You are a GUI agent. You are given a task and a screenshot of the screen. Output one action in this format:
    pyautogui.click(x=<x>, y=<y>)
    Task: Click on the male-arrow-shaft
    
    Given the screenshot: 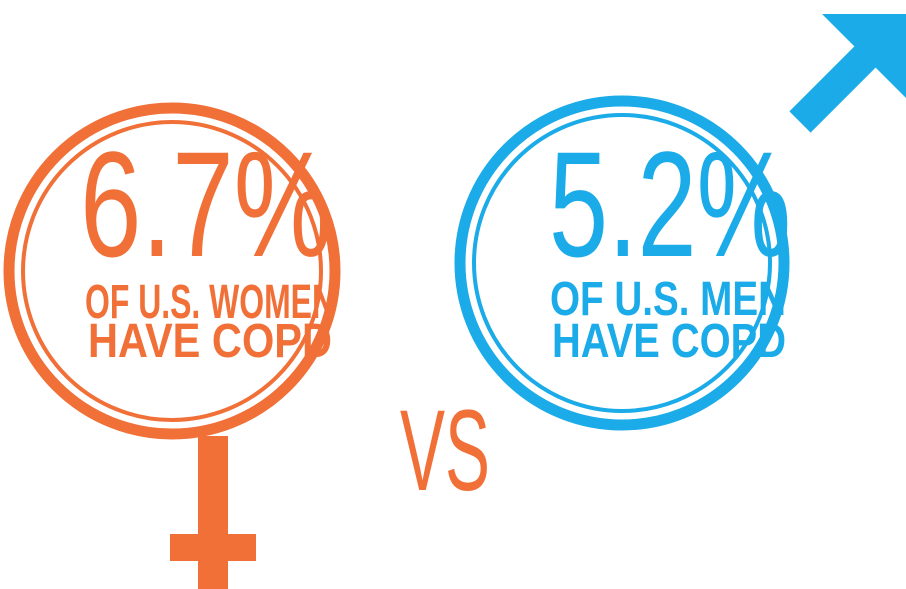 What is the action you would take?
    pyautogui.click(x=836, y=86)
    